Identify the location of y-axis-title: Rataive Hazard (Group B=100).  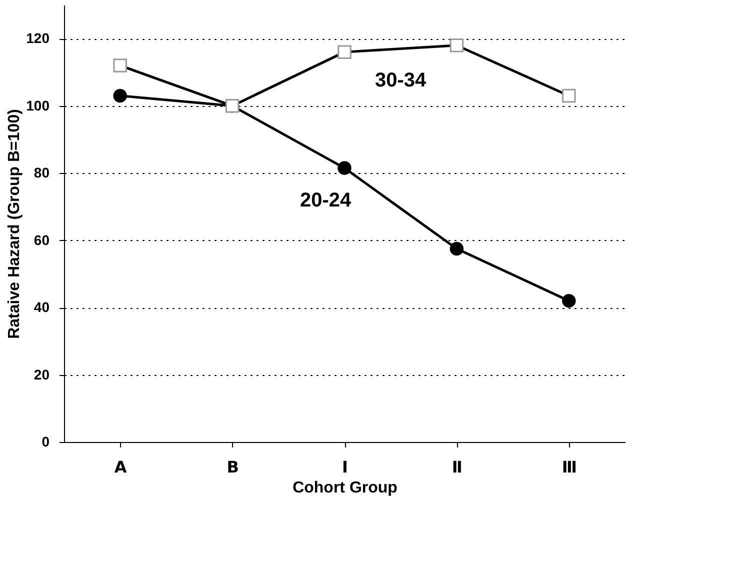
(15, 224).